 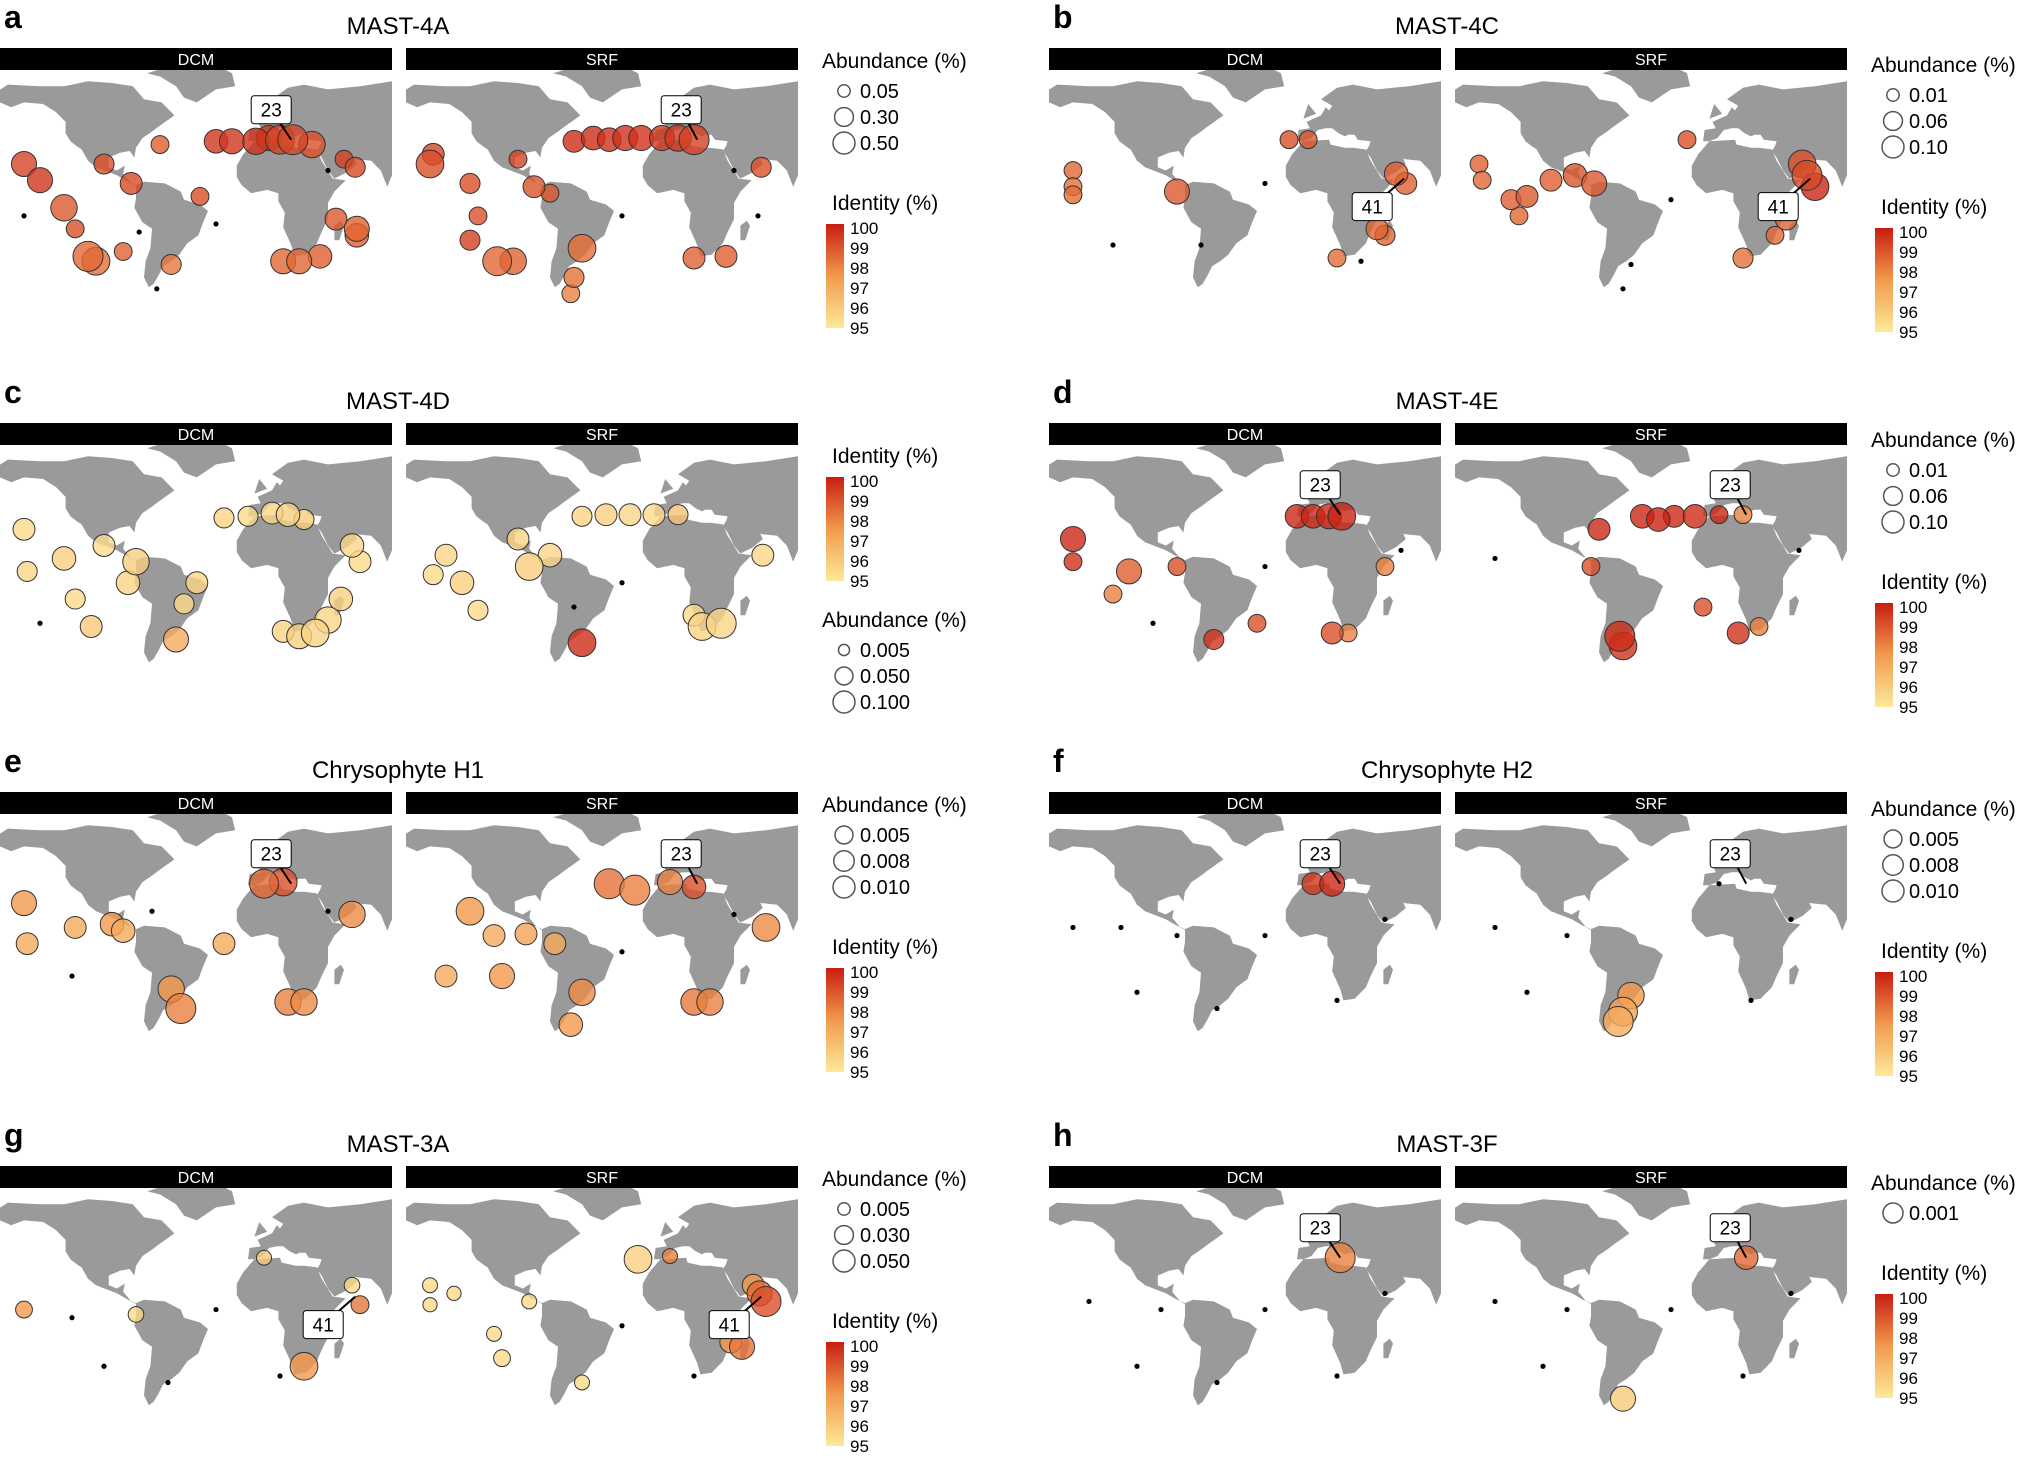 I want to click on map-dcm: 41, so click(x=196, y=1297).